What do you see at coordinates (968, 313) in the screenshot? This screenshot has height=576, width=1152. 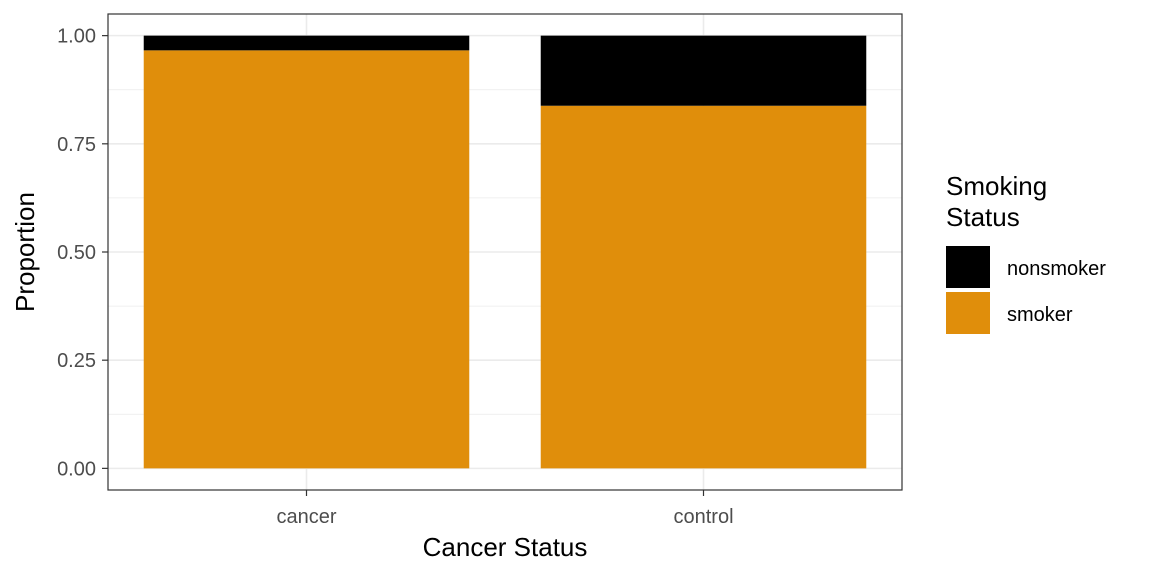 I see `legend-key-smoker` at bounding box center [968, 313].